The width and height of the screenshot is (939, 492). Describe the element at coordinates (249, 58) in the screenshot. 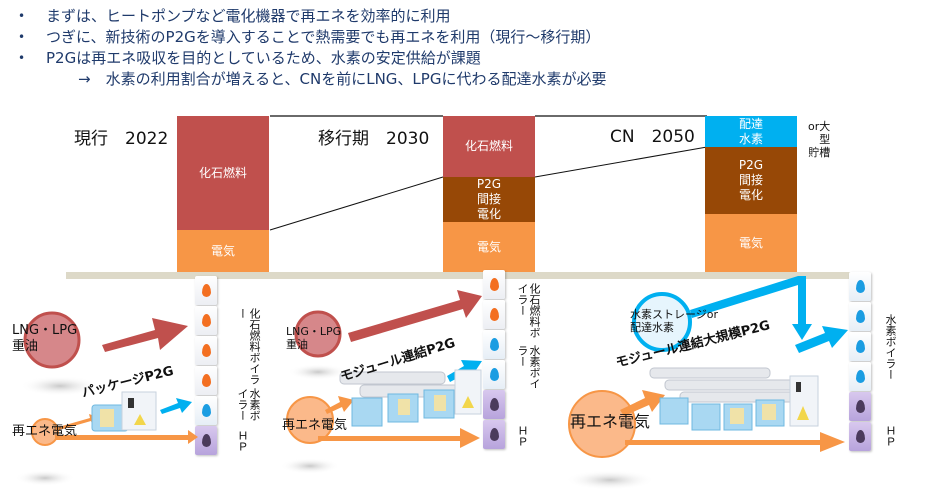

I see `bullet-item: • P2Gは再エネ吸収を目的としているため、水素の安定供給が課題` at that location.